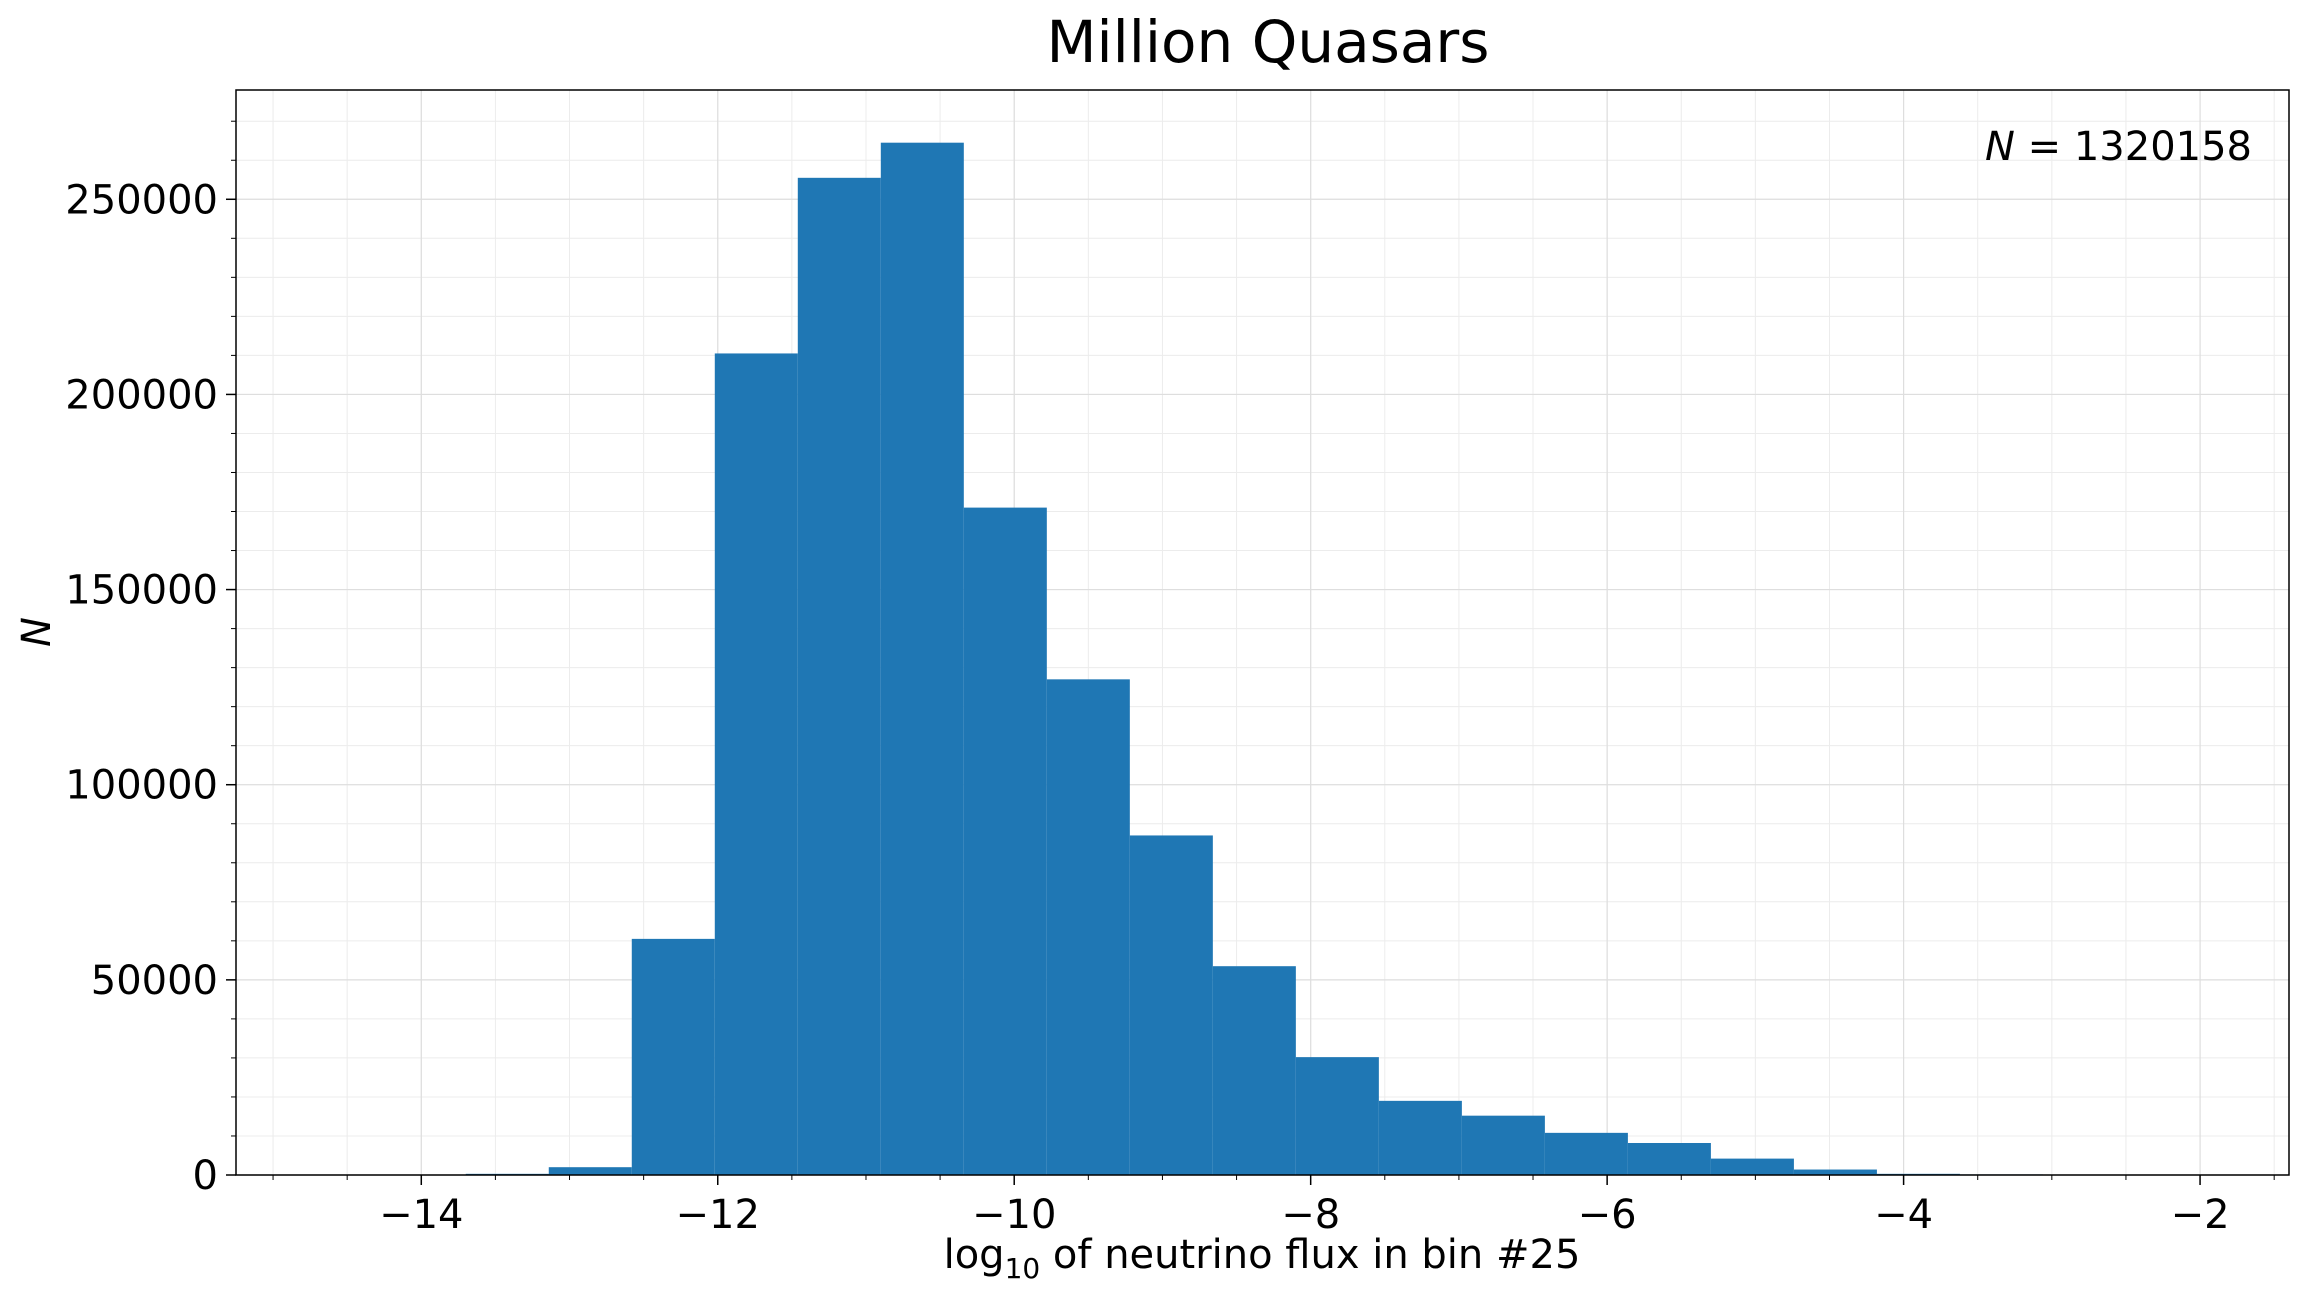 The height and width of the screenshot is (1296, 2304). What do you see at coordinates (1014, 1215) in the screenshot?
I see `x-tick-label: −10` at bounding box center [1014, 1215].